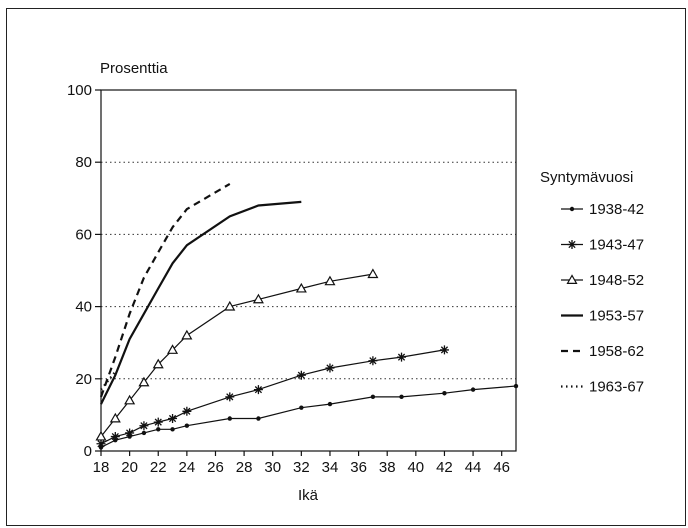 The height and width of the screenshot is (528, 688). I want to click on legend-item-1963-67: 1963-67, so click(602, 387).